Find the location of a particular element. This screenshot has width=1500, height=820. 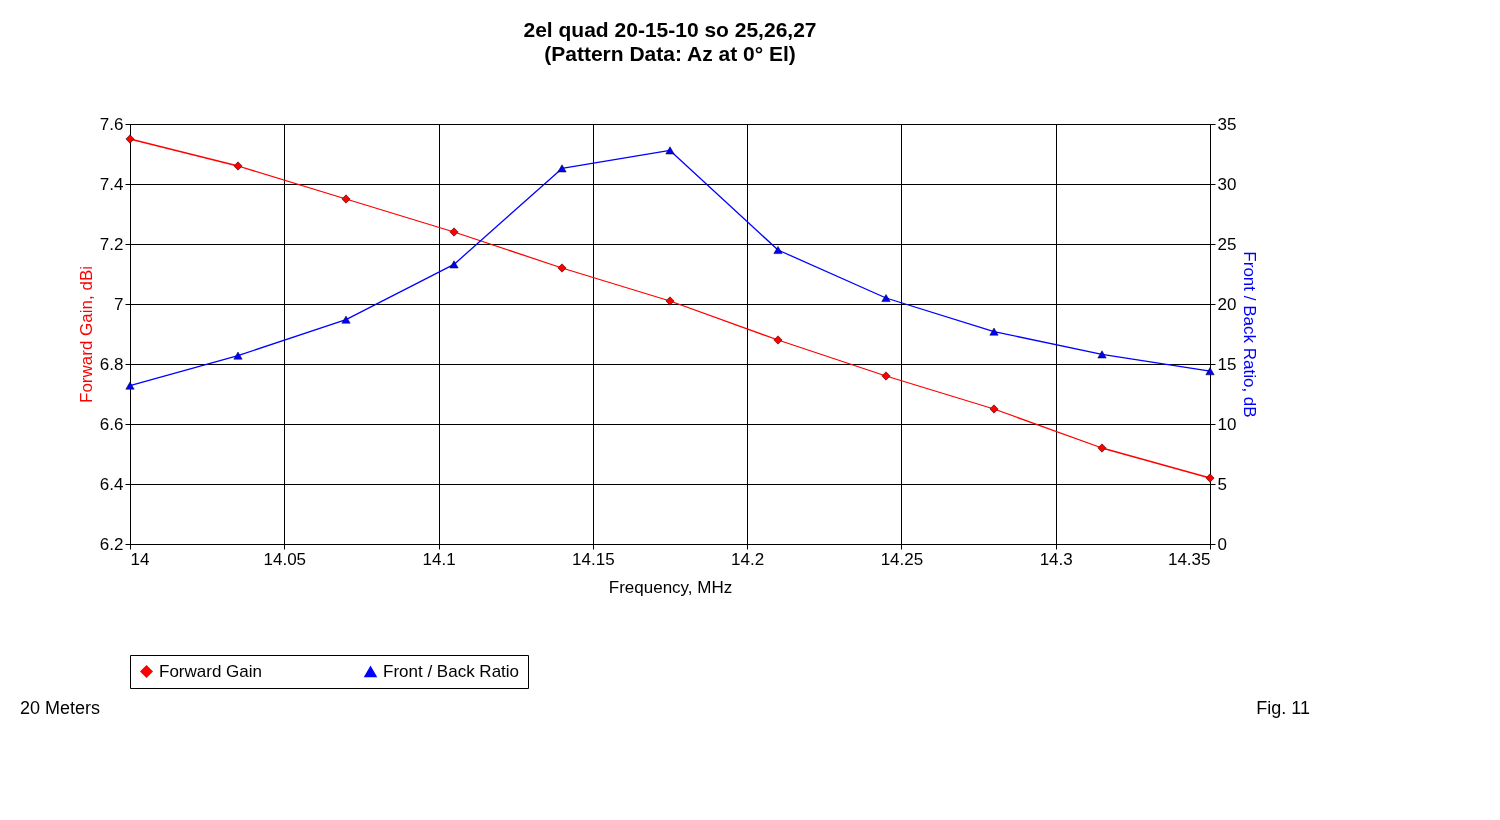

caption: Fig. 11 is located at coordinates (1283, 708).